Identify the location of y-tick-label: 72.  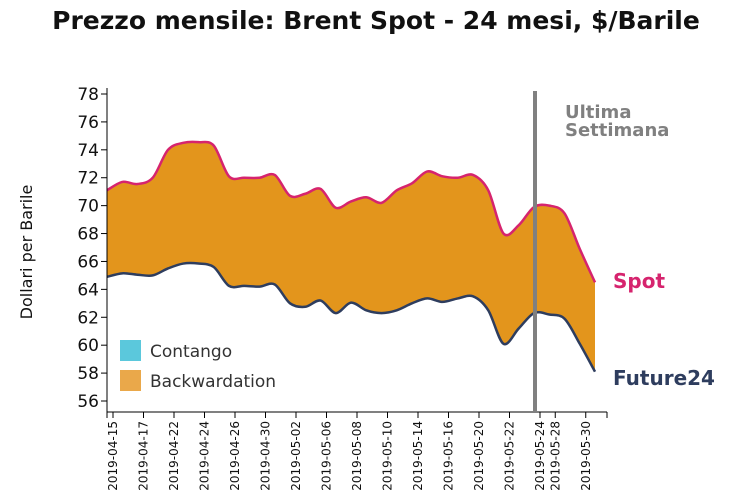
(88, 179).